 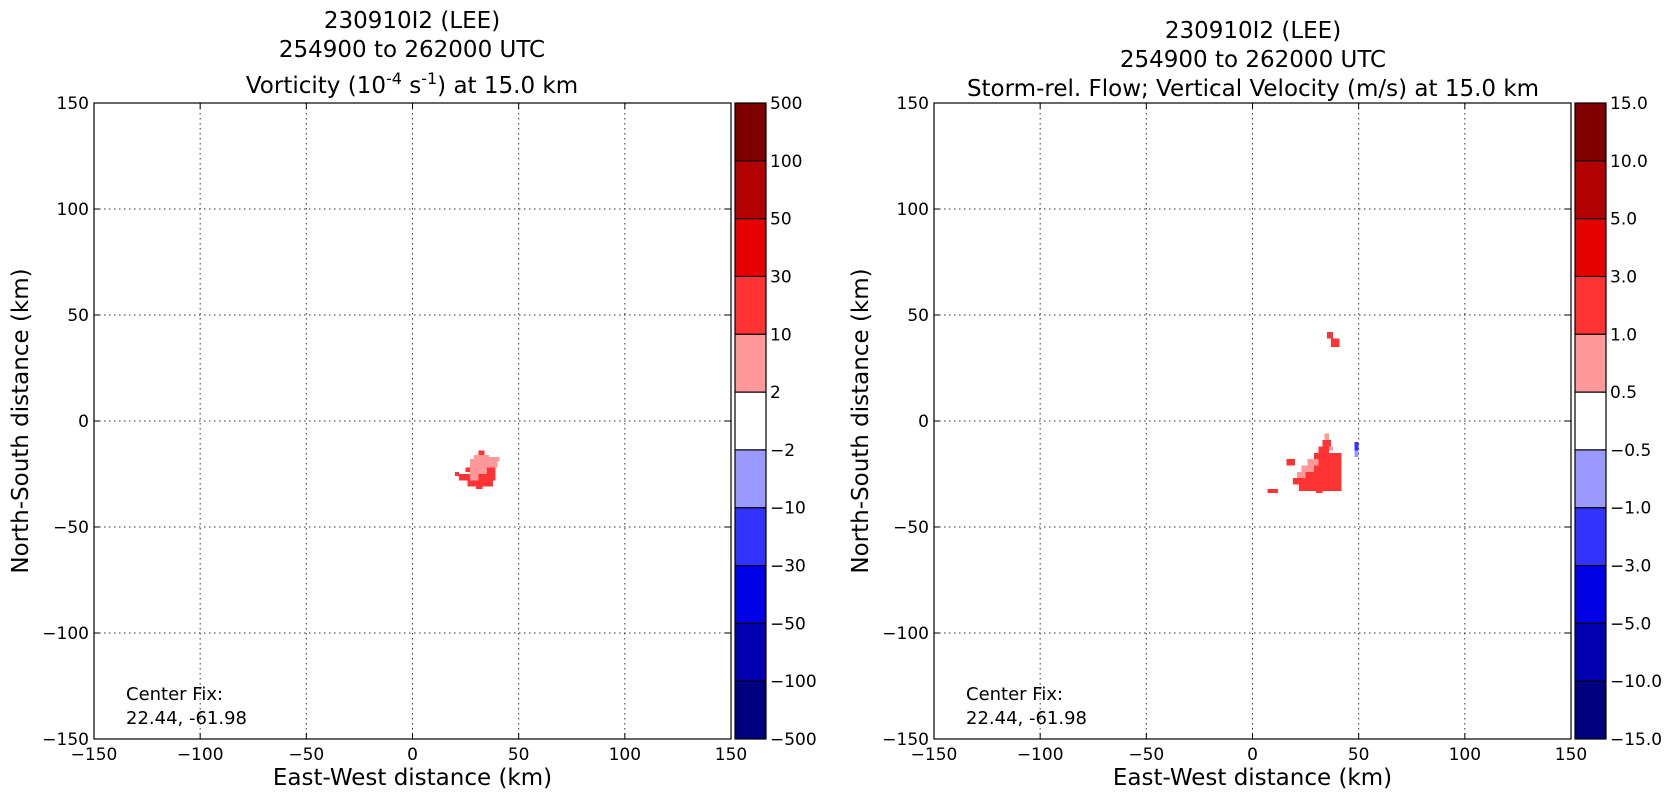 I want to click on subtitle-part-pre: Vorticity (10, so click(x=316, y=86).